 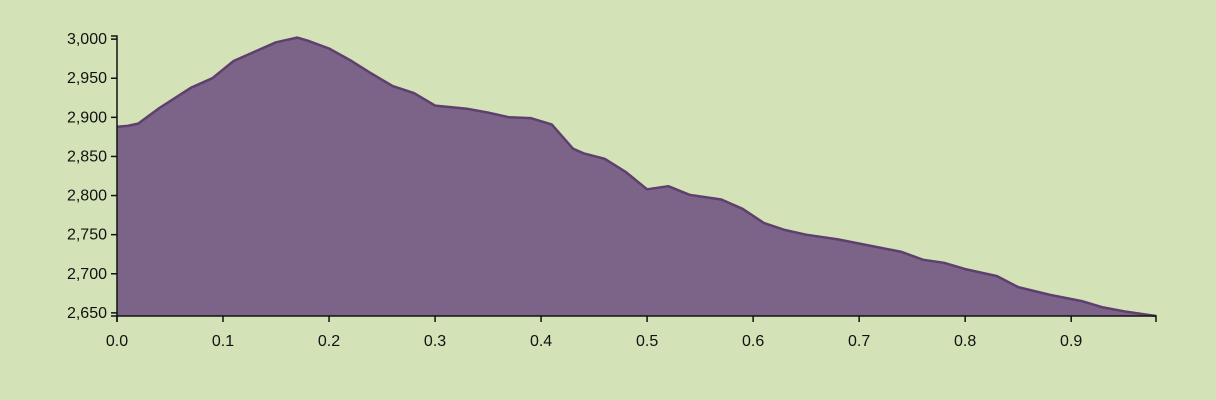 What do you see at coordinates (87, 196) in the screenshot?
I see `y-tick-label: 2,800` at bounding box center [87, 196].